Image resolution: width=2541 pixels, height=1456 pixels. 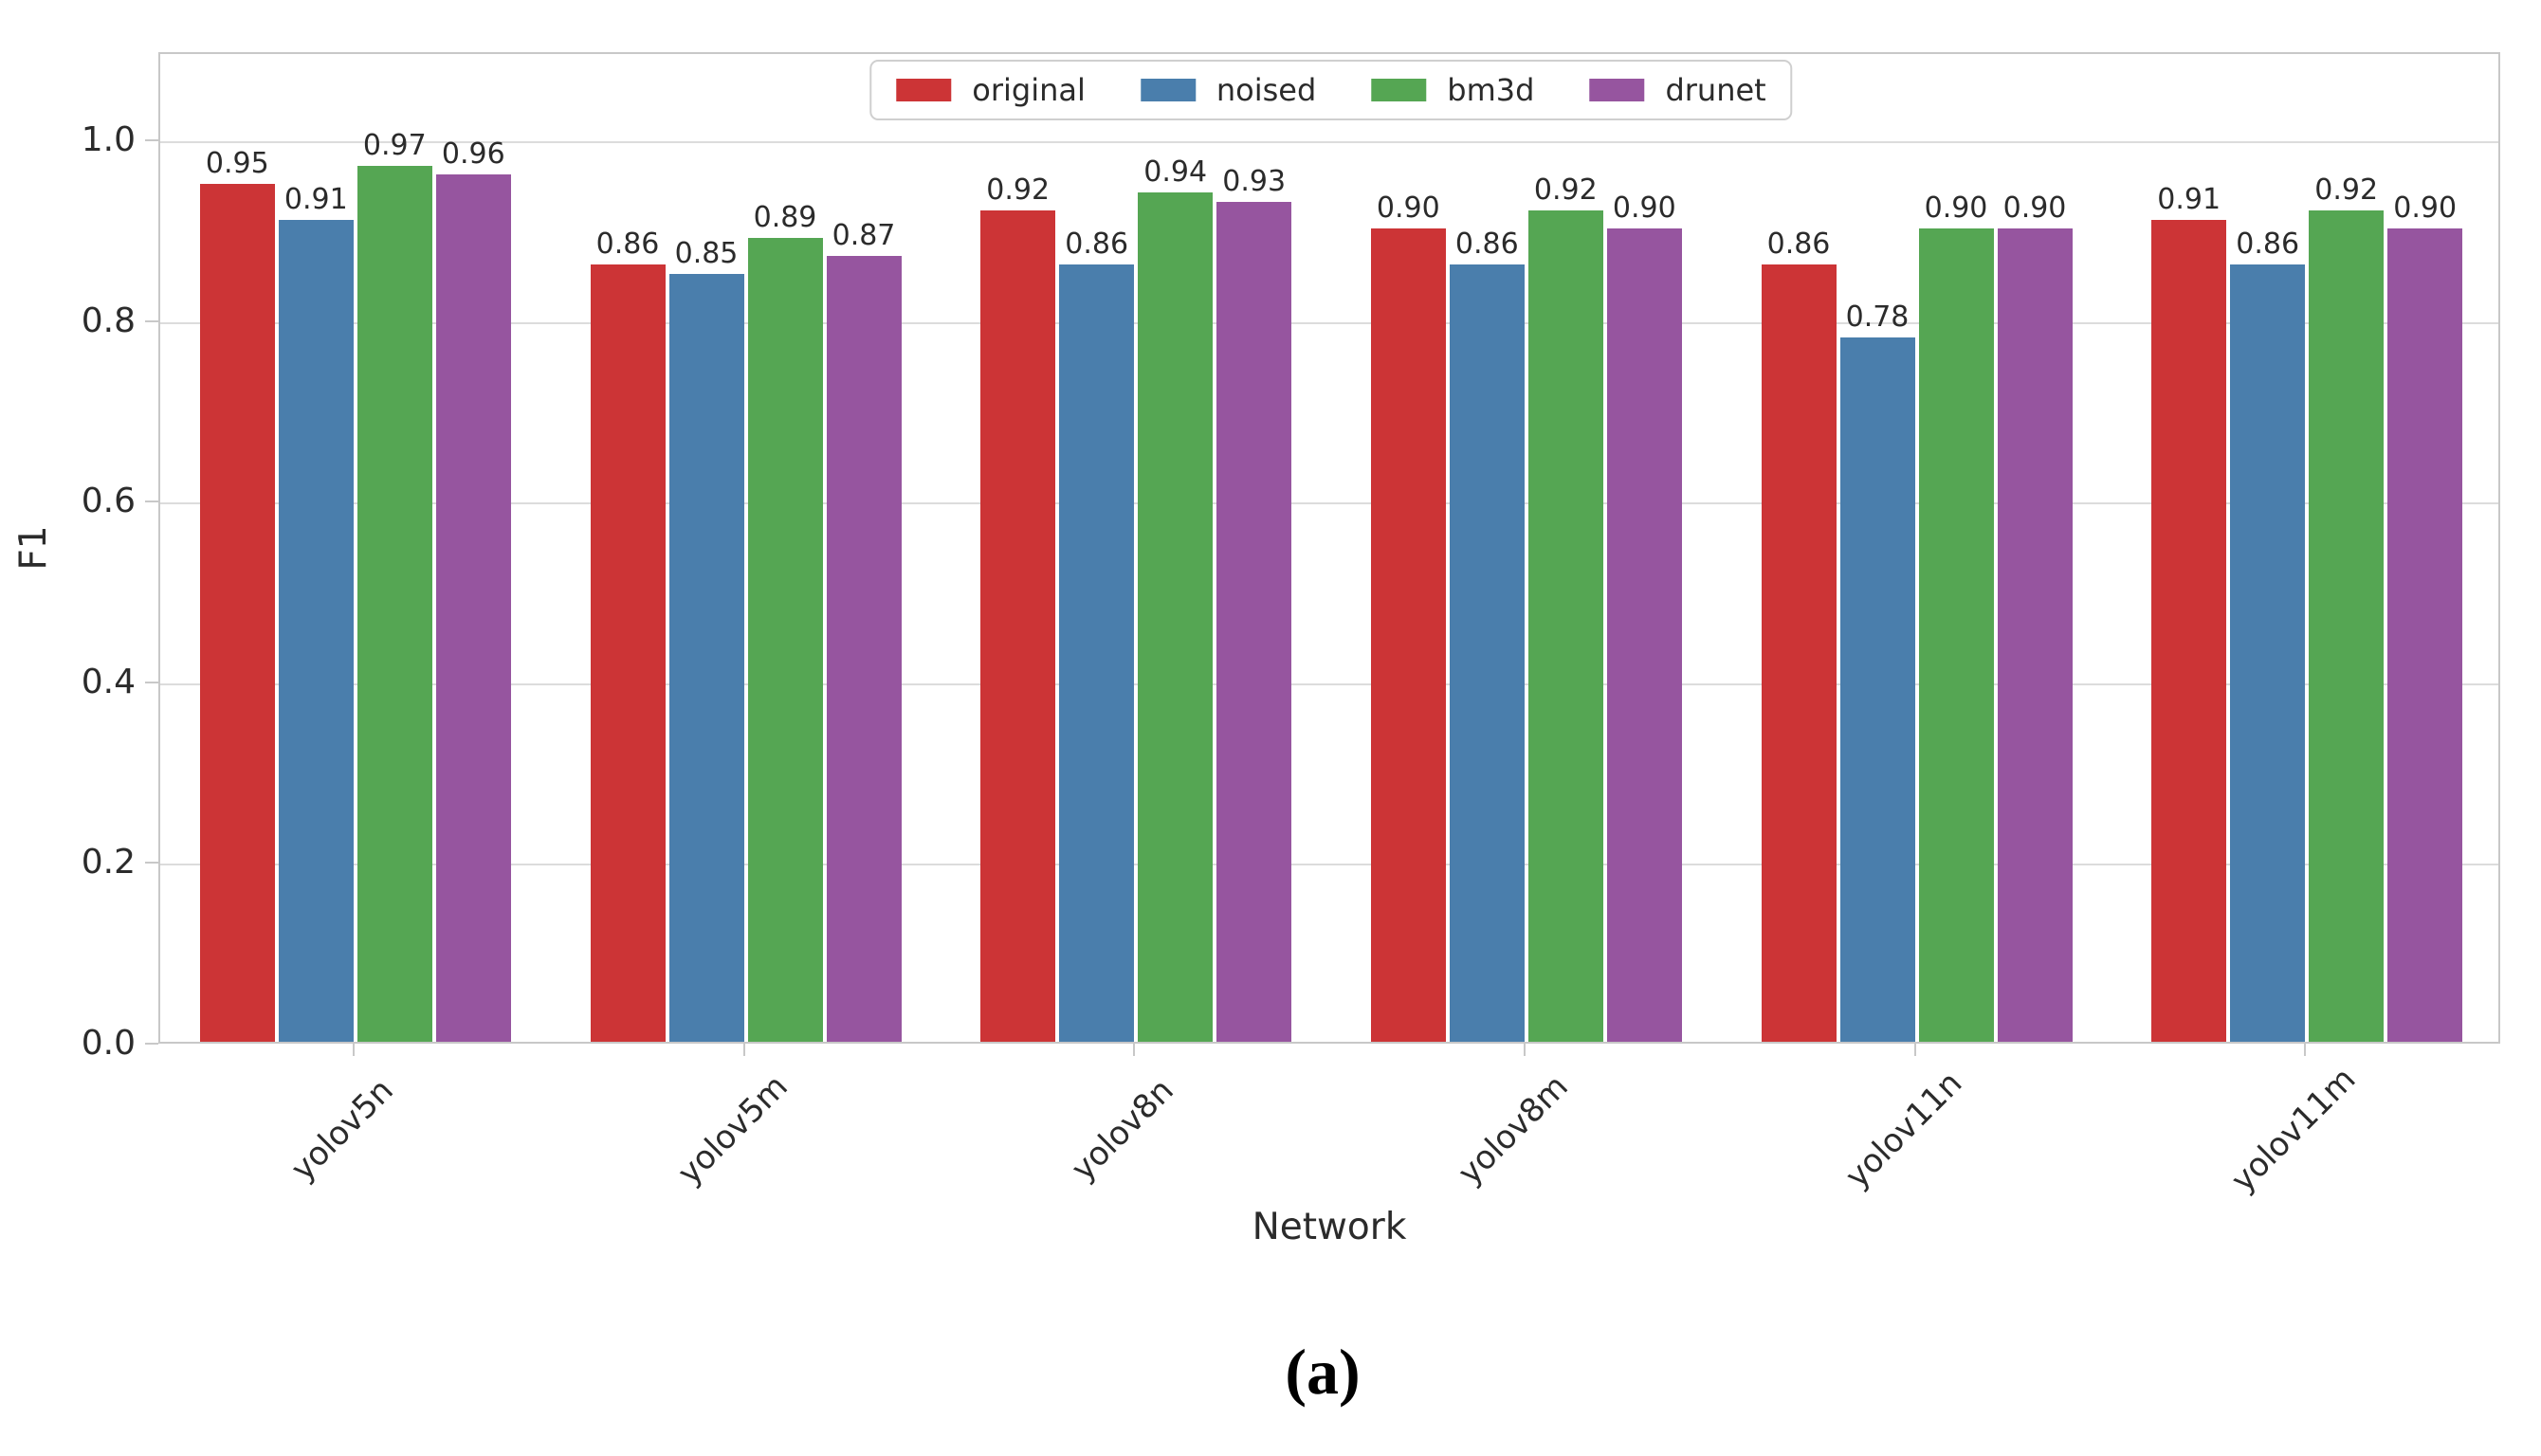 What do you see at coordinates (1617, 90) in the screenshot?
I see `legend-swatch-drunet` at bounding box center [1617, 90].